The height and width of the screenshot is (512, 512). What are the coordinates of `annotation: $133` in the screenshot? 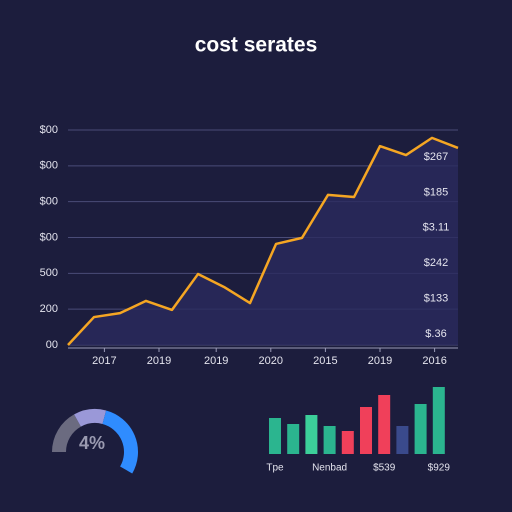 It's located at (436, 299).